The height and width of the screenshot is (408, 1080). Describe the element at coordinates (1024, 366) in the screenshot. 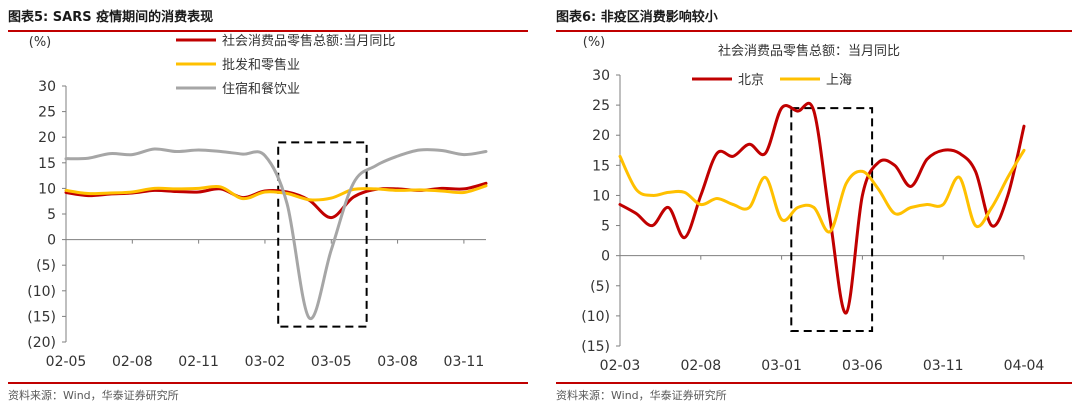

I see `x-tick-label: 04-04` at that location.